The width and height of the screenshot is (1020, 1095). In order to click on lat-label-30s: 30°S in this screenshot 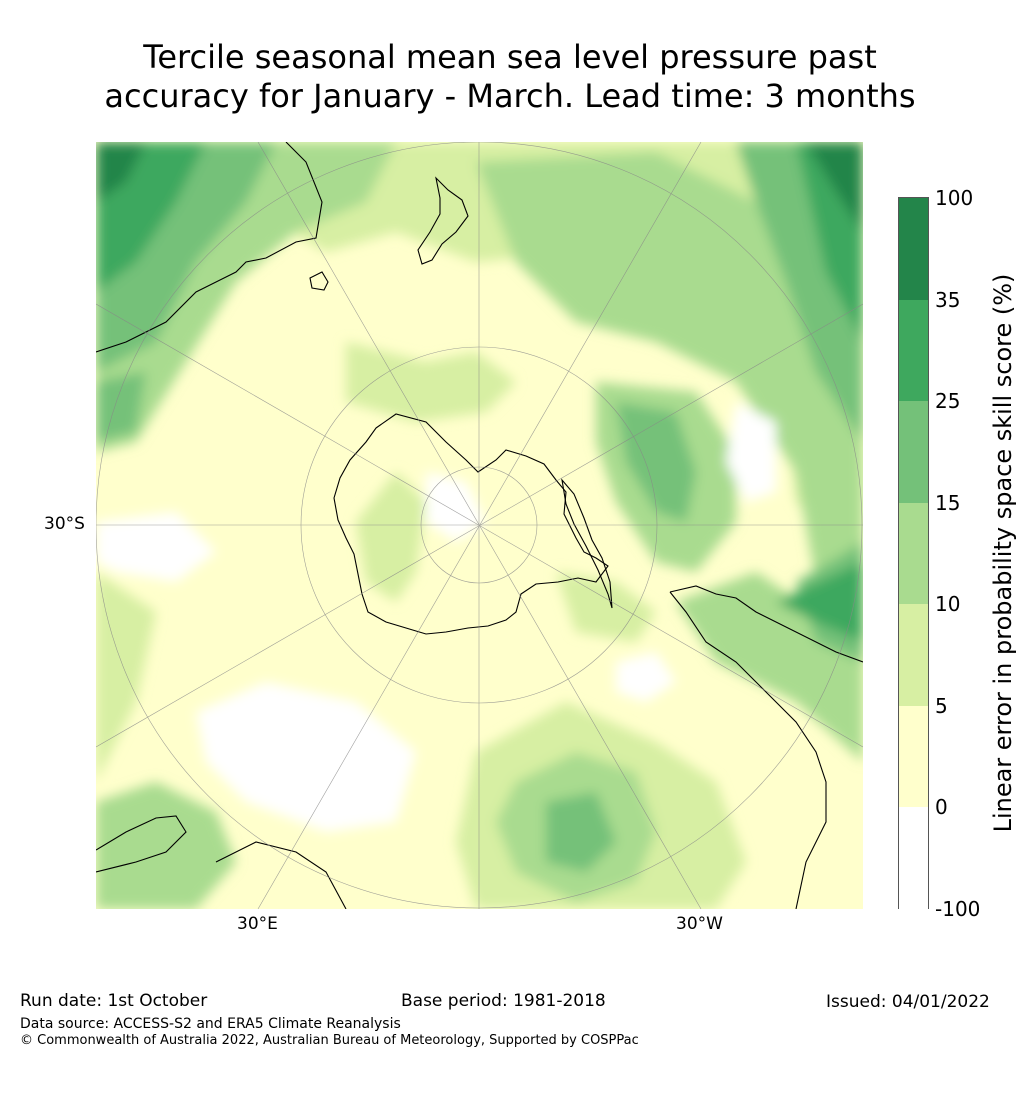, I will do `click(64, 524)`.